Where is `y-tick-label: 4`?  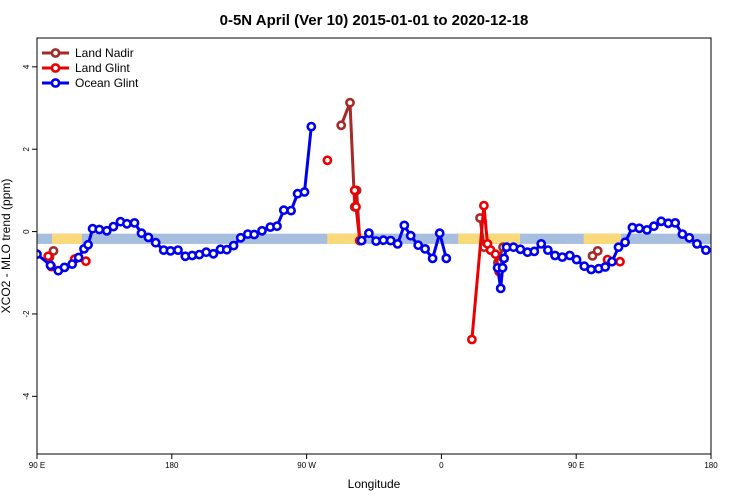 y-tick-label: 4 is located at coordinates (26, 66).